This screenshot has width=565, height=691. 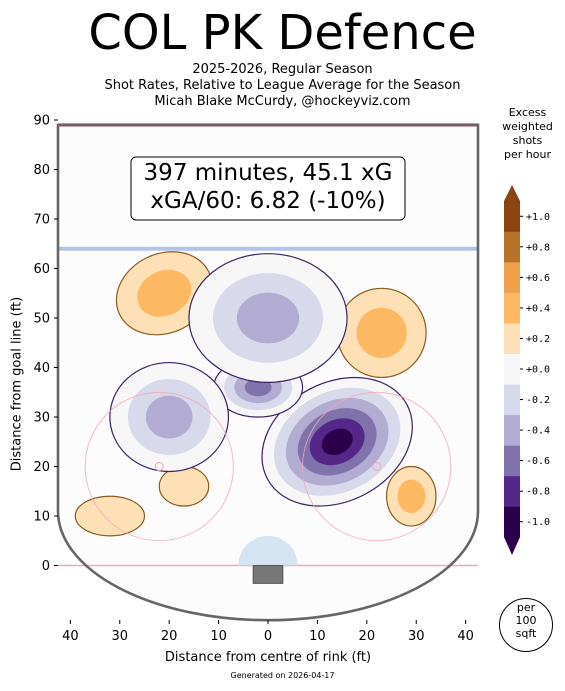 I want to click on generated-date: Generated on 2026-04-17, so click(x=282, y=675).